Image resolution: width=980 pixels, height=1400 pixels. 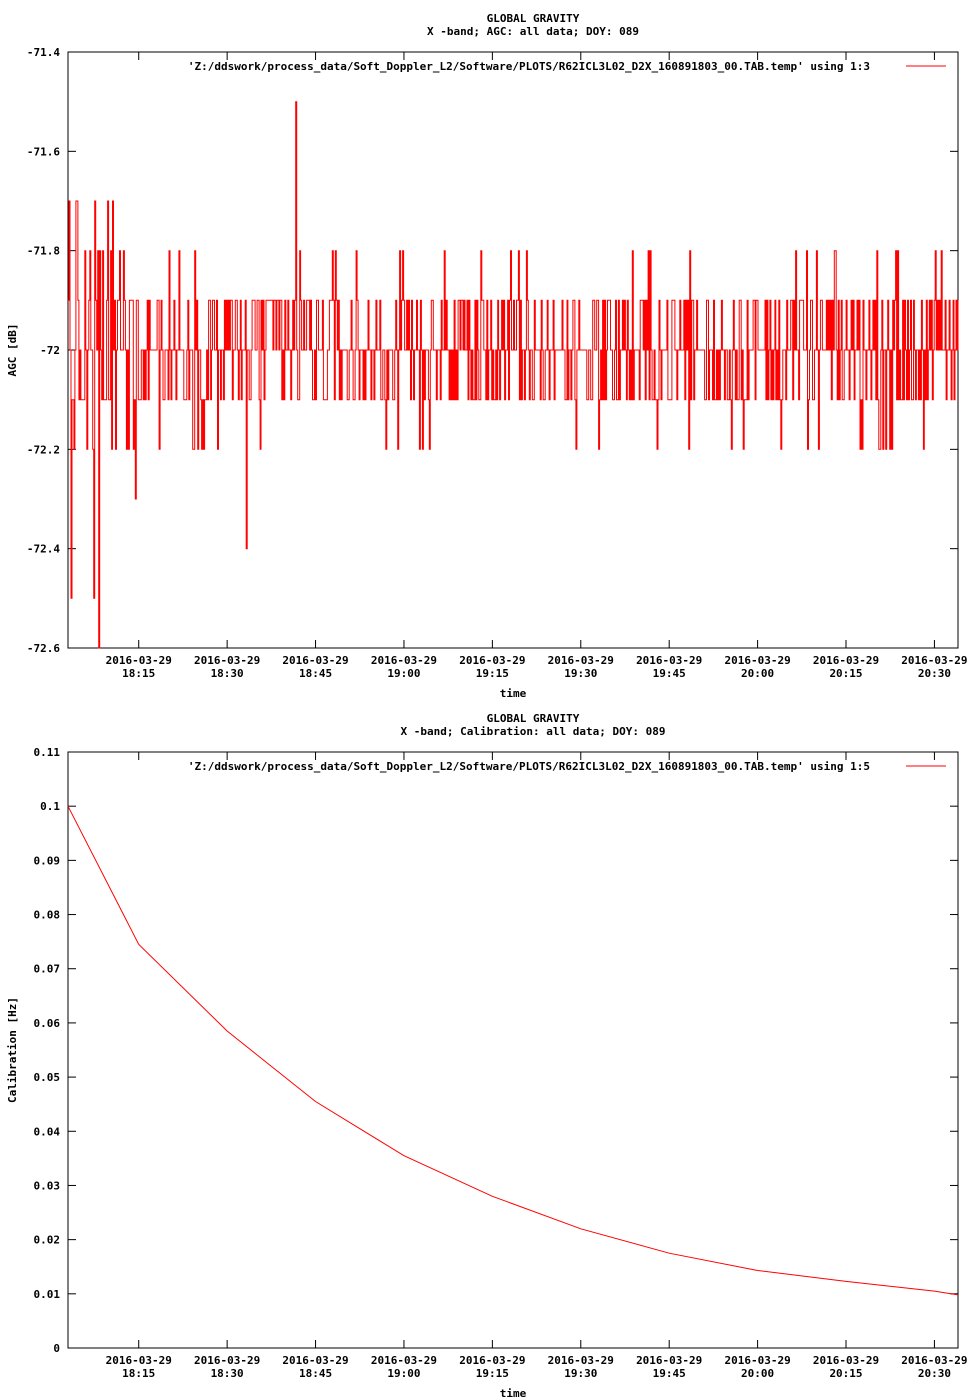 I want to click on y-tick-label: -72.4, so click(x=43, y=549).